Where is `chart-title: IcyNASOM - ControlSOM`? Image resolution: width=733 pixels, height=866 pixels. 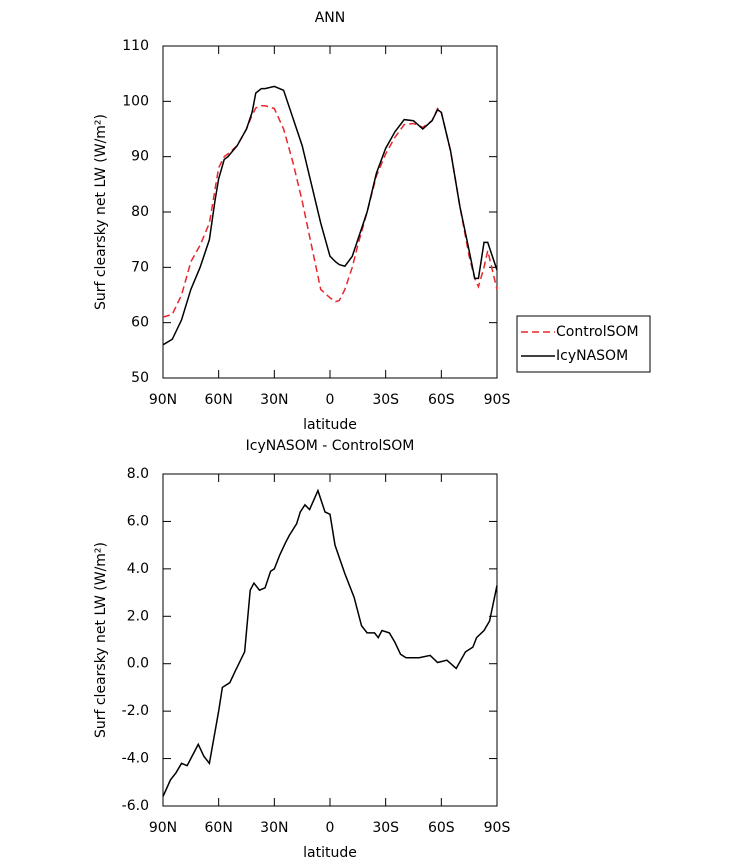 chart-title: IcyNASOM - ControlSOM is located at coordinates (330, 446).